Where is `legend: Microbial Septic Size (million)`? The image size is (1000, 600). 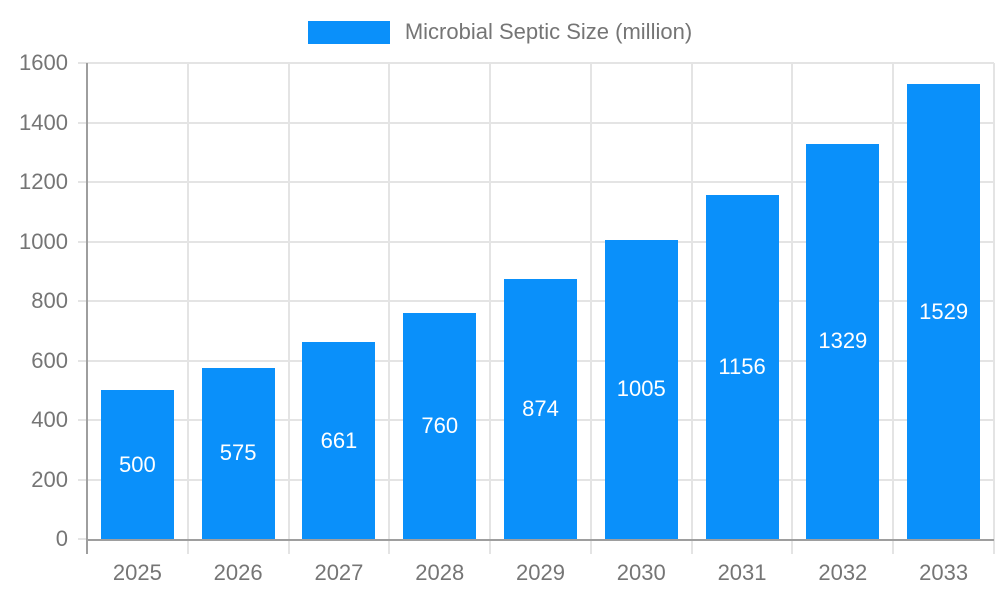
legend: Microbial Septic Size (million) is located at coordinates (500, 32).